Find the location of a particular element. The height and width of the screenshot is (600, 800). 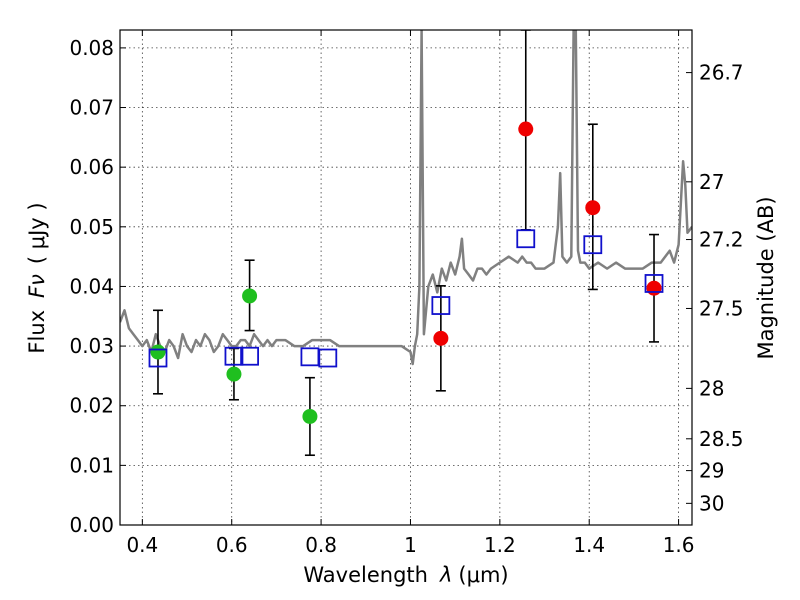

y2-axis-tick-labels: 26.7 27 27.2 27.5 28 28.5 29 30 is located at coordinates (721, 288).